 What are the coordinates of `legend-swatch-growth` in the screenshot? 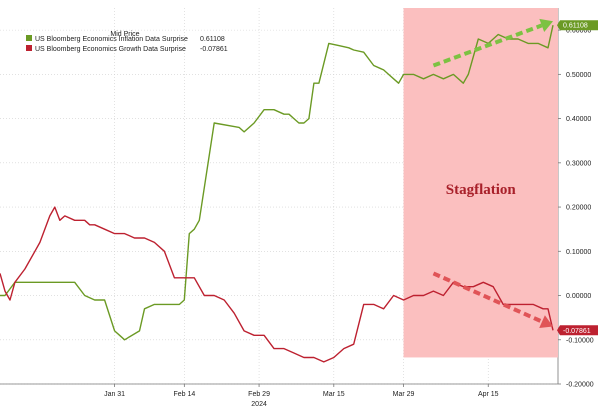 It's located at (29, 48).